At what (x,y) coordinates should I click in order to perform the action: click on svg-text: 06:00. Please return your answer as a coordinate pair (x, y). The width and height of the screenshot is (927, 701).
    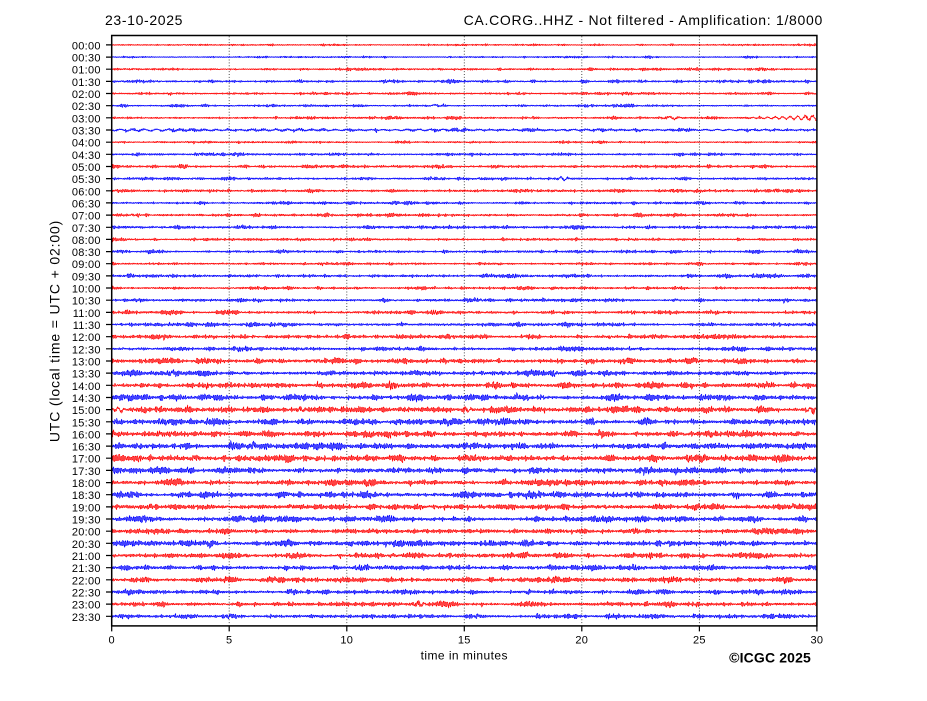
    Looking at the image, I should click on (86, 192).